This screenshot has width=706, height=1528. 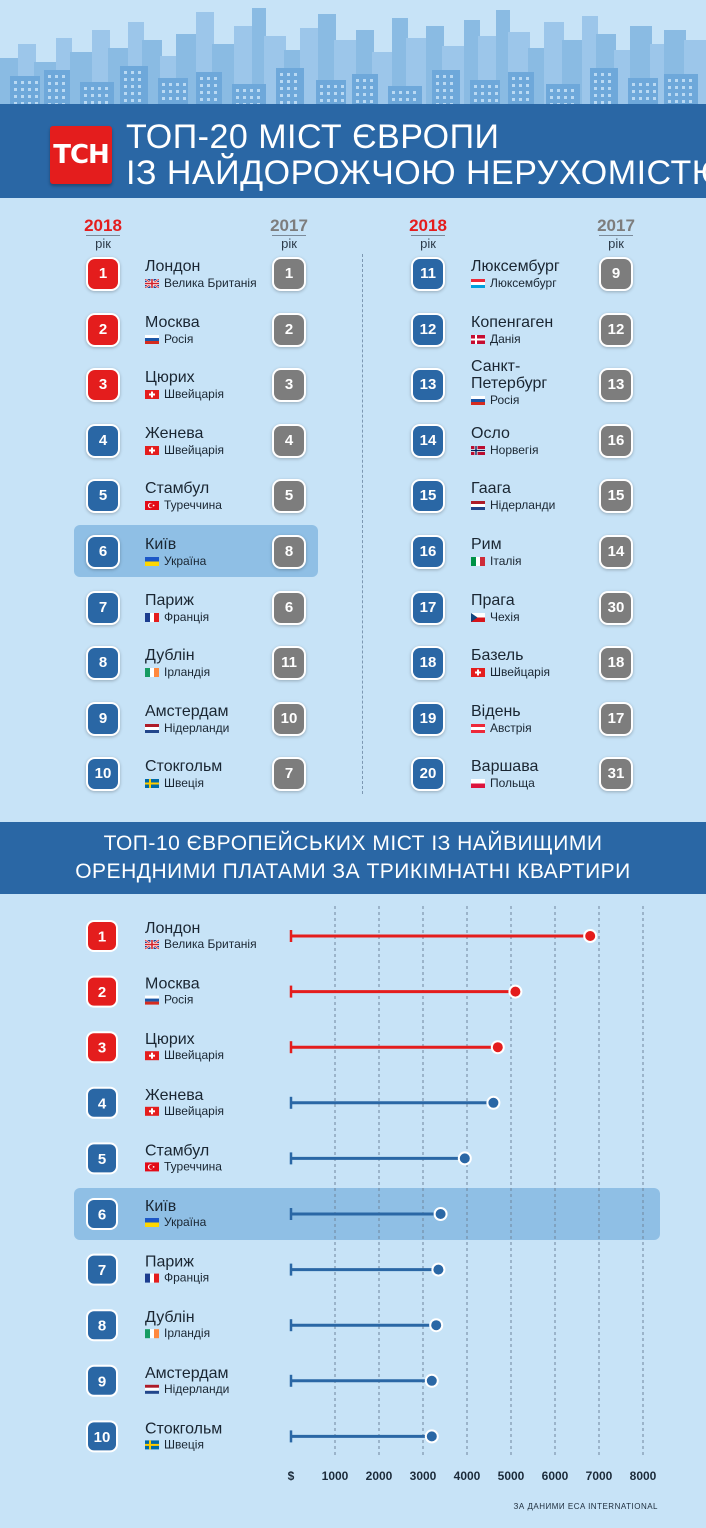 I want to click on rank-number: 5, so click(x=102, y=1159).